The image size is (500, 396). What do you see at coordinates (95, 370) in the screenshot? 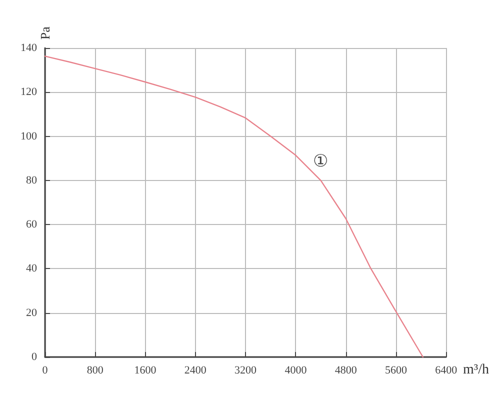
I see `x-tick-label: 800` at bounding box center [95, 370].